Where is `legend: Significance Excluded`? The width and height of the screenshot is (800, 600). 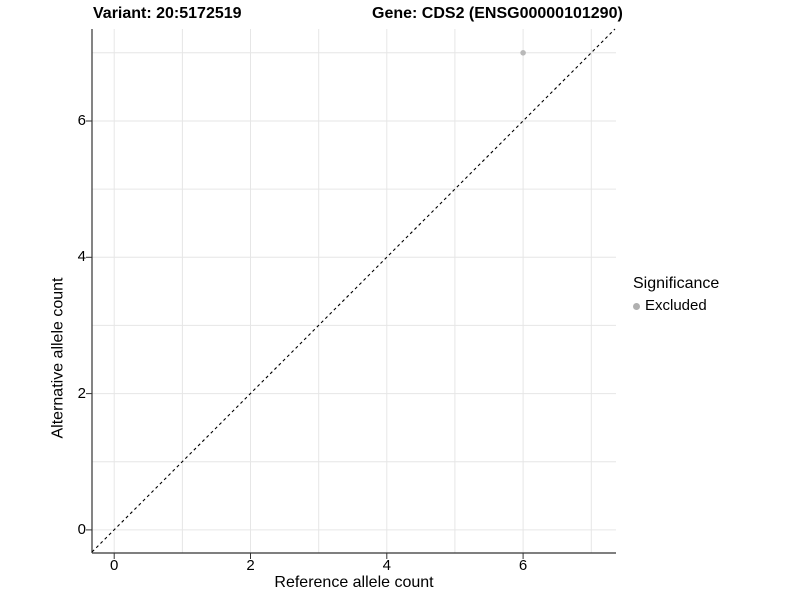
legend: Significance Excluded is located at coordinates (676, 294).